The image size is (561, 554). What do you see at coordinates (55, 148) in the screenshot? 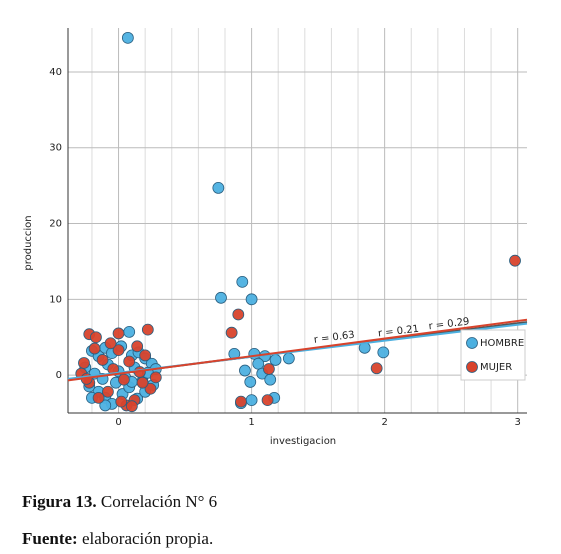
I see `y-tick-label: 30` at bounding box center [55, 148].